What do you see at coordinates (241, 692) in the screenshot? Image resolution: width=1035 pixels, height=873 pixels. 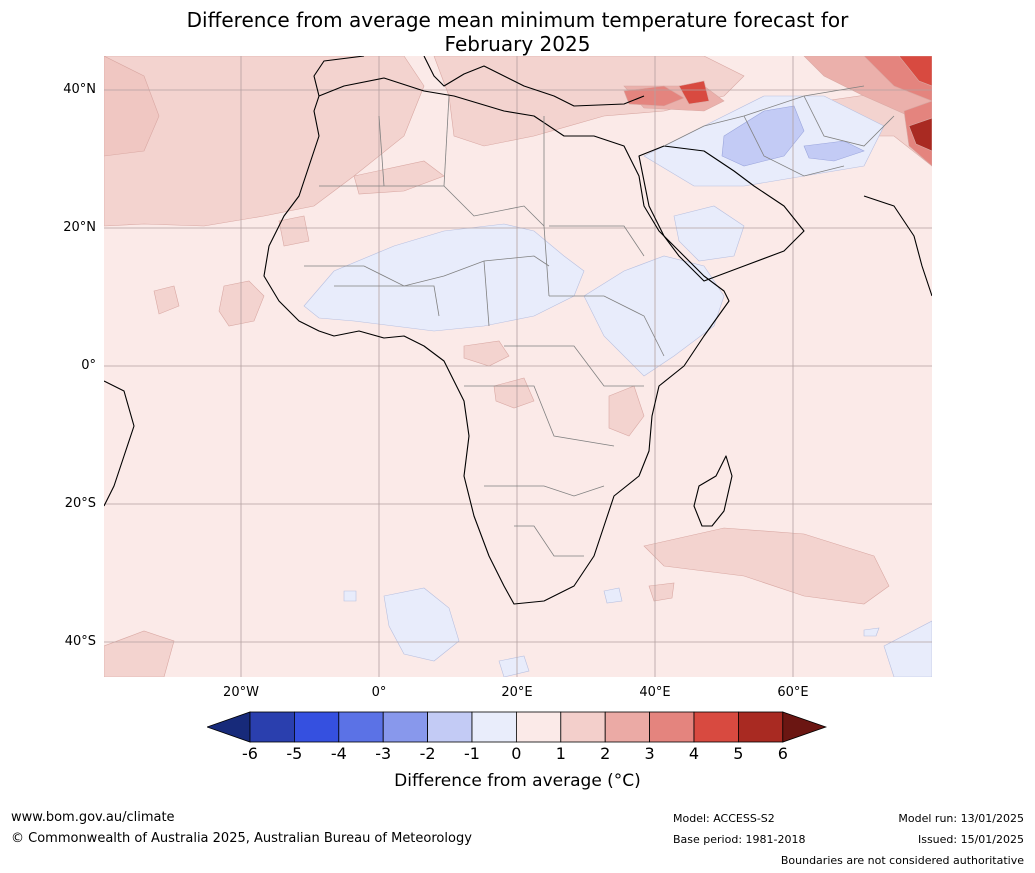 I see `lon-label-20w: 20°W` at bounding box center [241, 692].